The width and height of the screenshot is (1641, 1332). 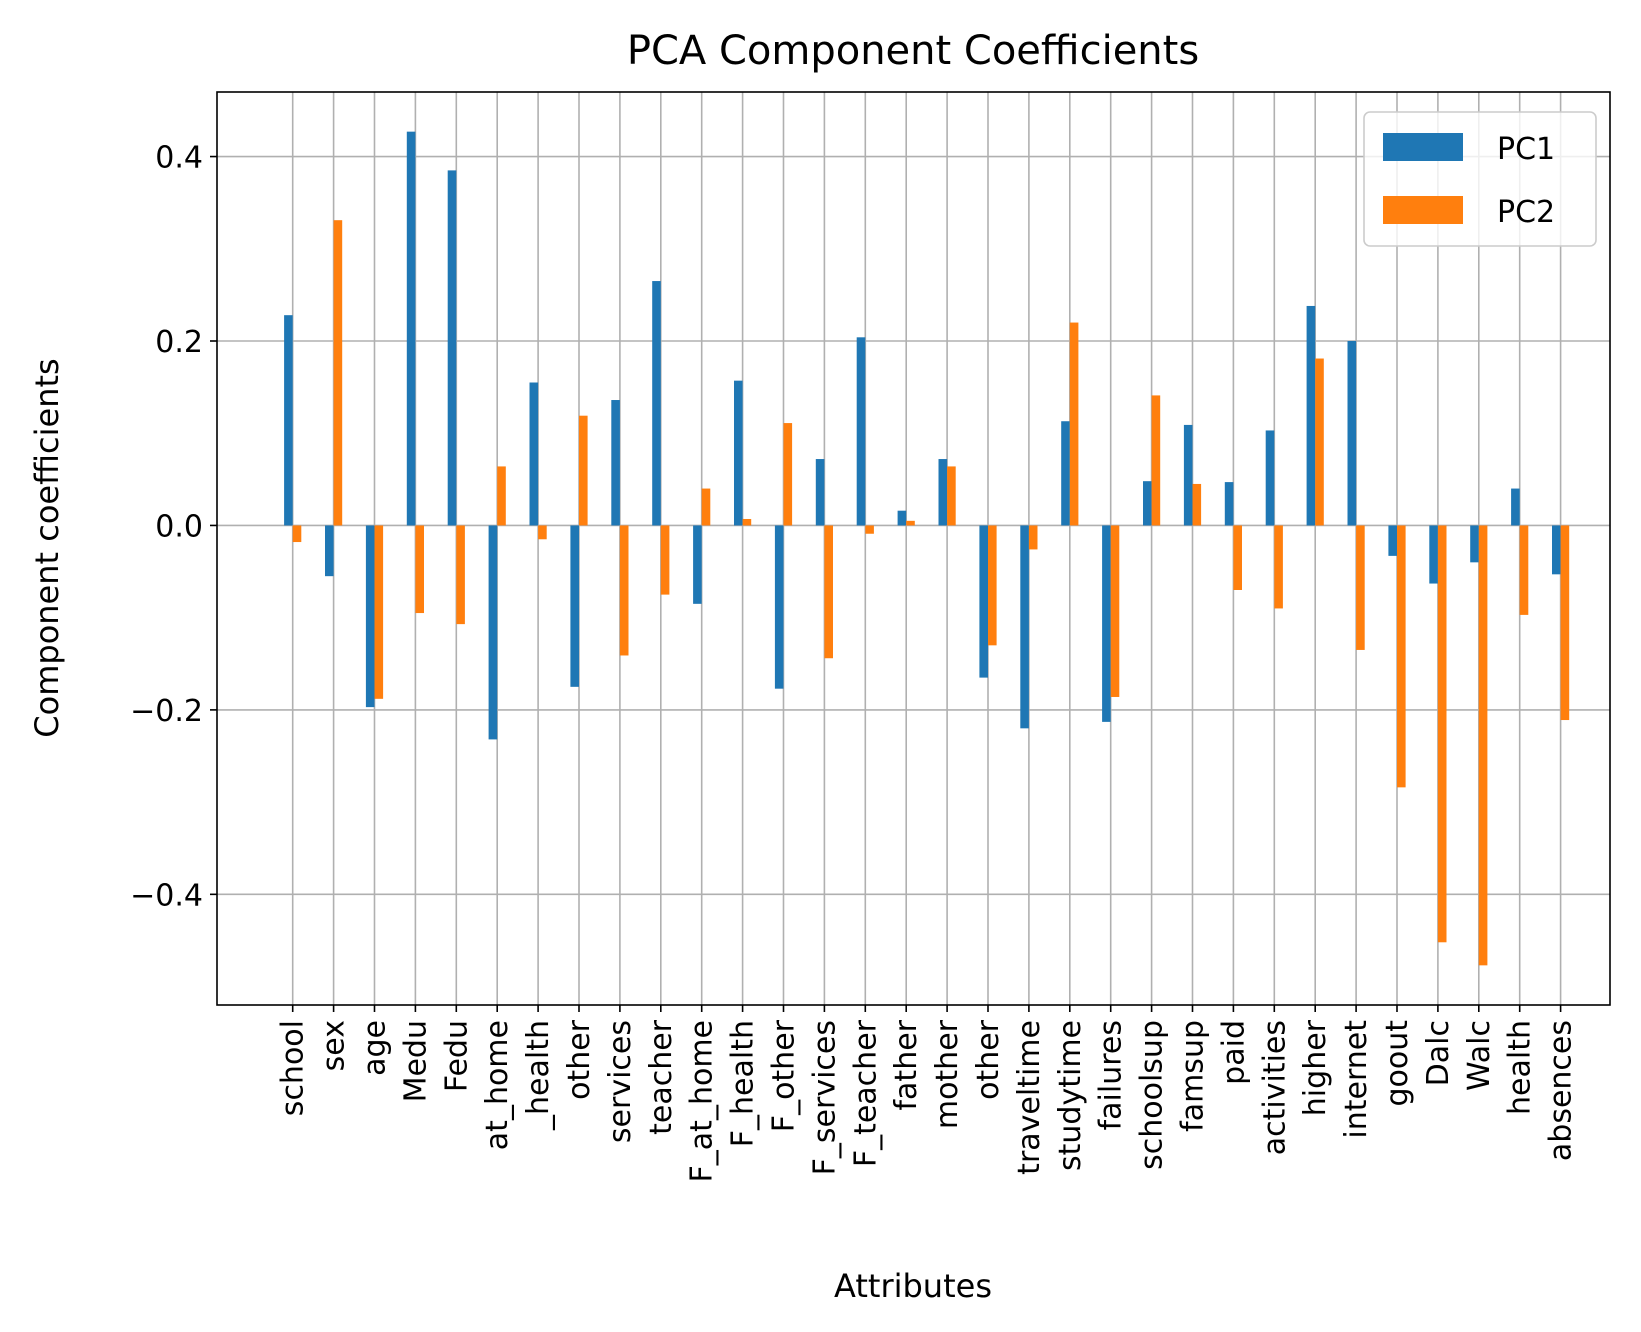 What do you see at coordinates (1561, 1090) in the screenshot?
I see `x-tick-label: absences` at bounding box center [1561, 1090].